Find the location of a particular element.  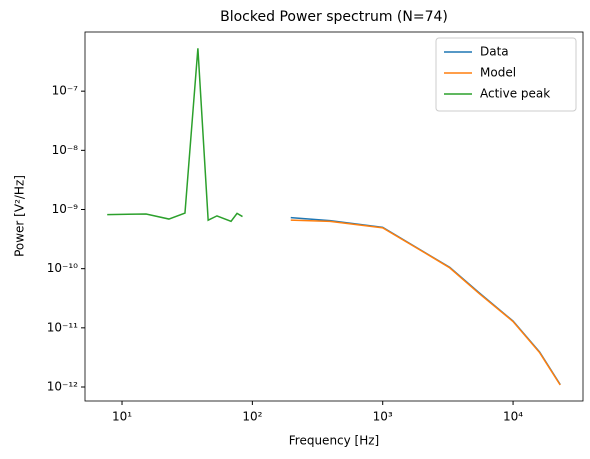

legend-label: Data is located at coordinates (494, 52).